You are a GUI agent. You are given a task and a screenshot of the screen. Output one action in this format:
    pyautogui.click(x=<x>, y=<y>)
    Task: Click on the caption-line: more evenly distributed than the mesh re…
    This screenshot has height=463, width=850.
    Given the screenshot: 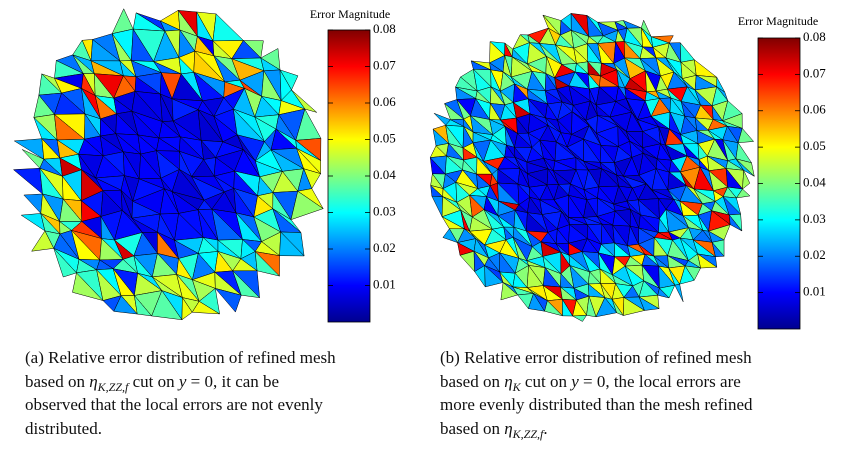 What is the action you would take?
    pyautogui.click(x=596, y=404)
    